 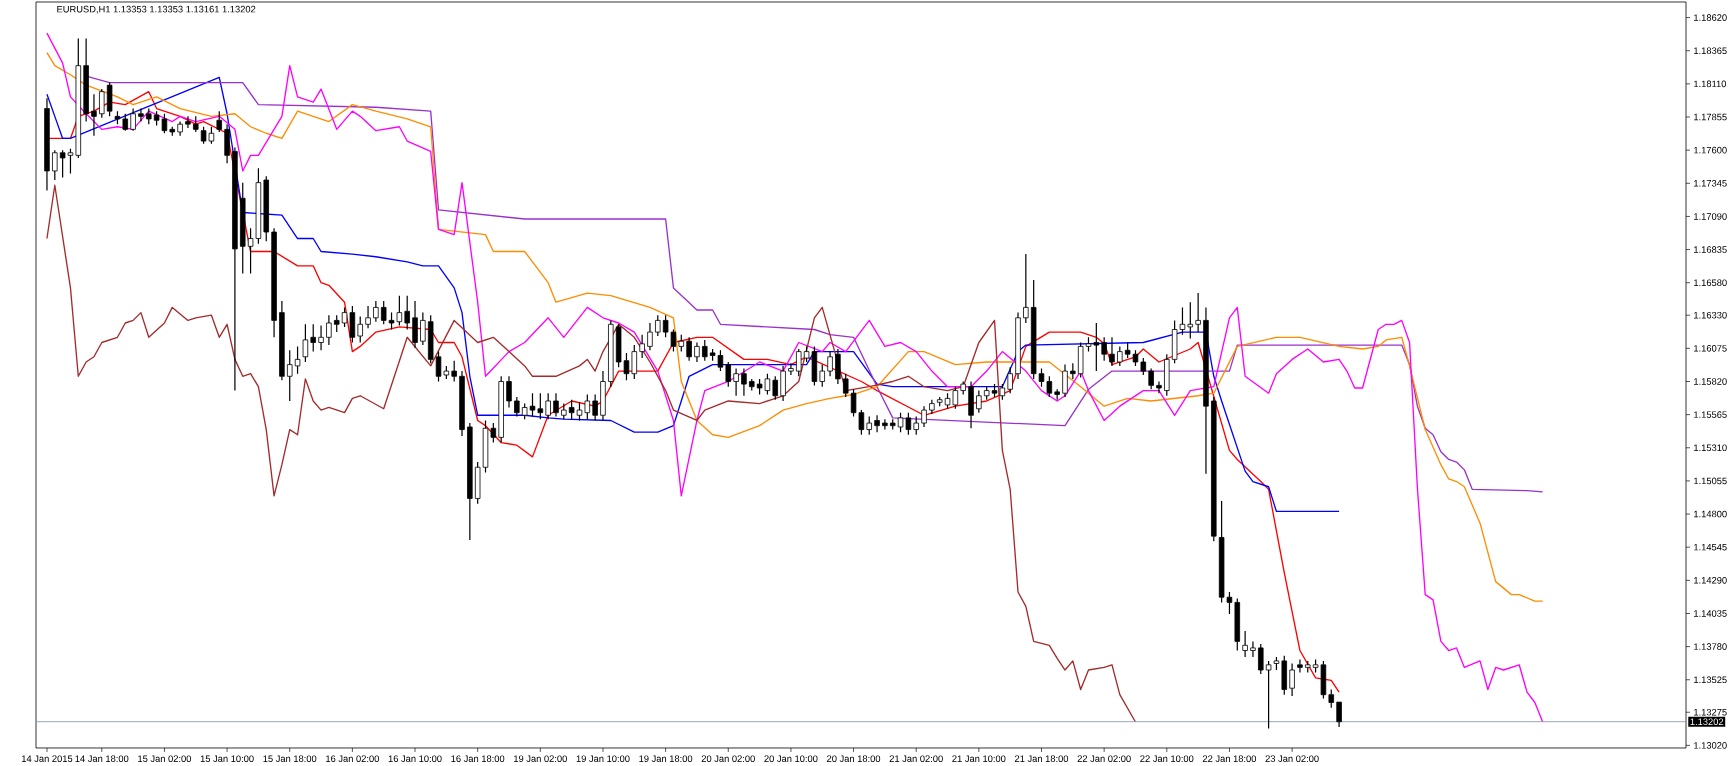 I want to click on x-tick-label: 19 Jan 10:00, so click(x=603, y=758).